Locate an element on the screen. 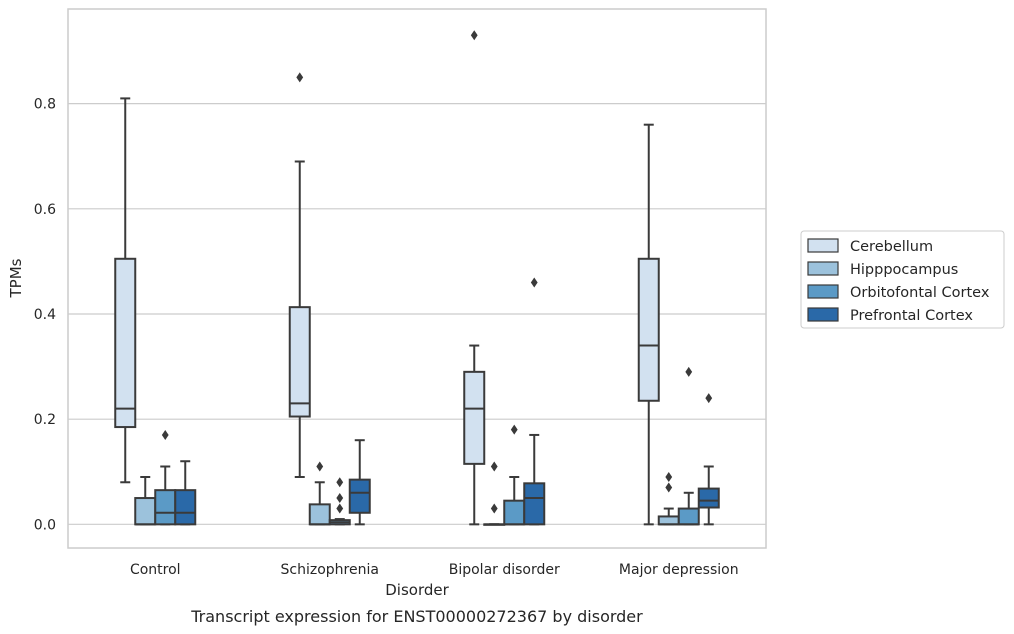 This screenshot has height=634, width=1014. y-axis-ticks: 0.0 0.2 0.4 0.6 0.8 is located at coordinates (45, 315).